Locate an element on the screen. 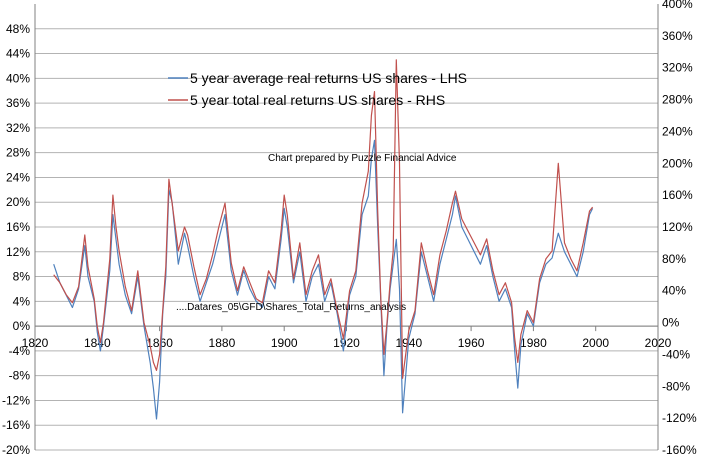  left-axis-tick-label: 32% is located at coordinates (18, 128).